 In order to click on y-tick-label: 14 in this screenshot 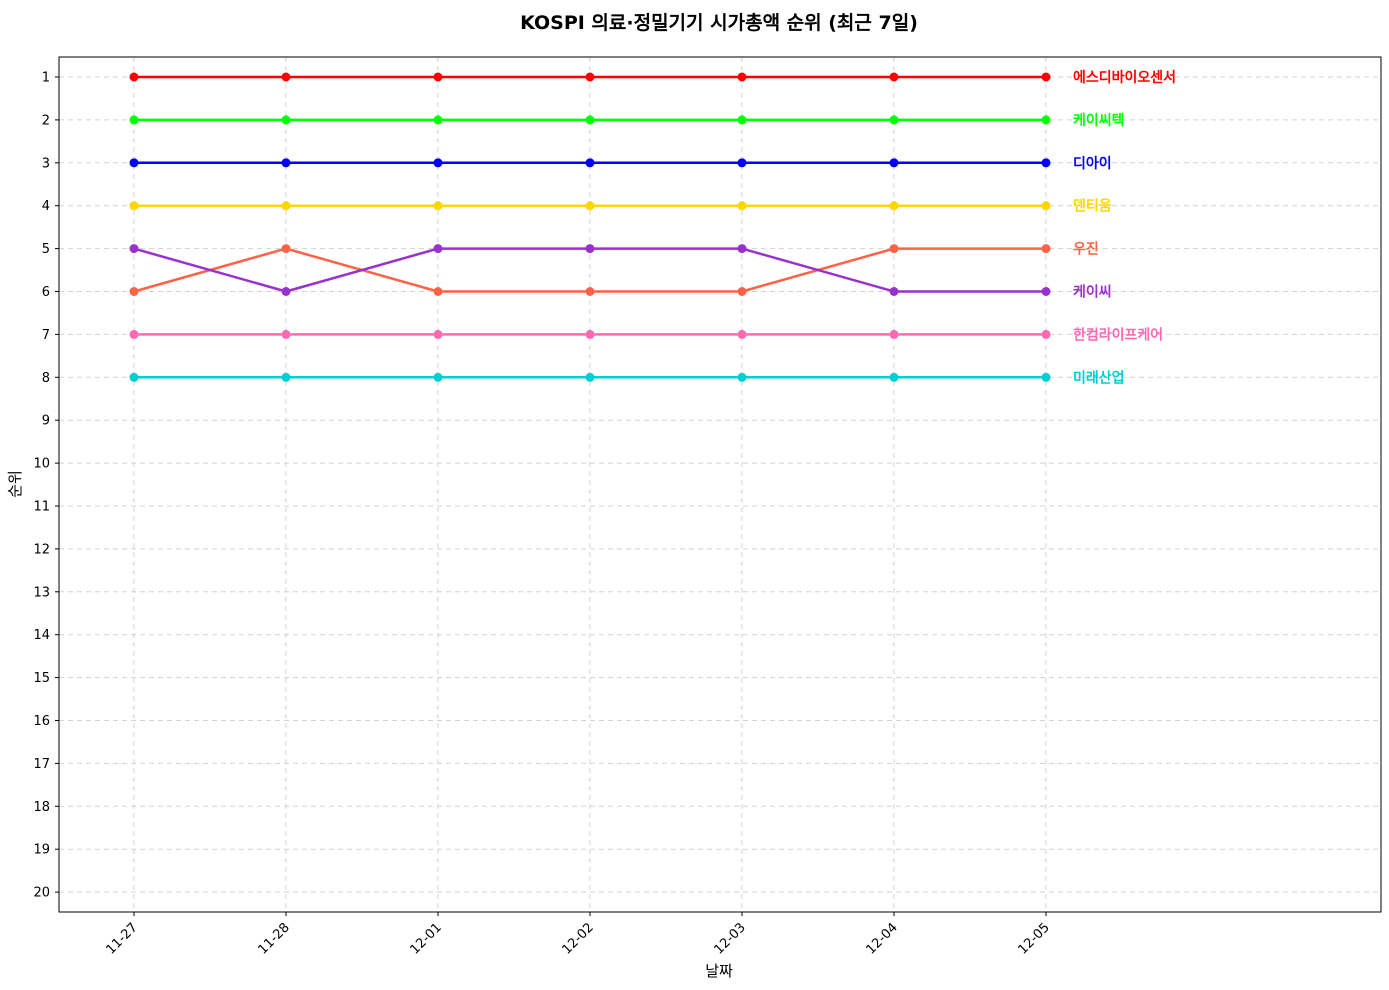, I will do `click(41, 635)`.